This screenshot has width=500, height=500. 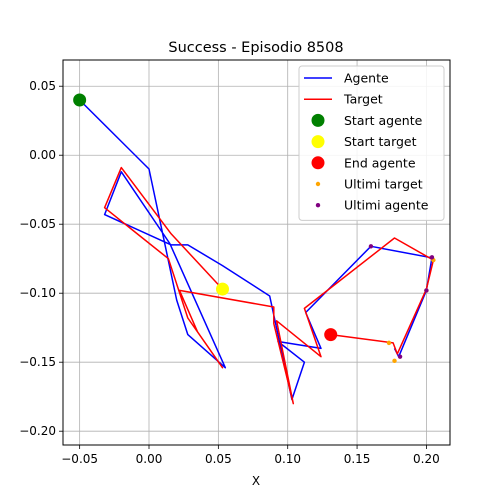 I want to click on legend-marker-start-agente, so click(x=318, y=120).